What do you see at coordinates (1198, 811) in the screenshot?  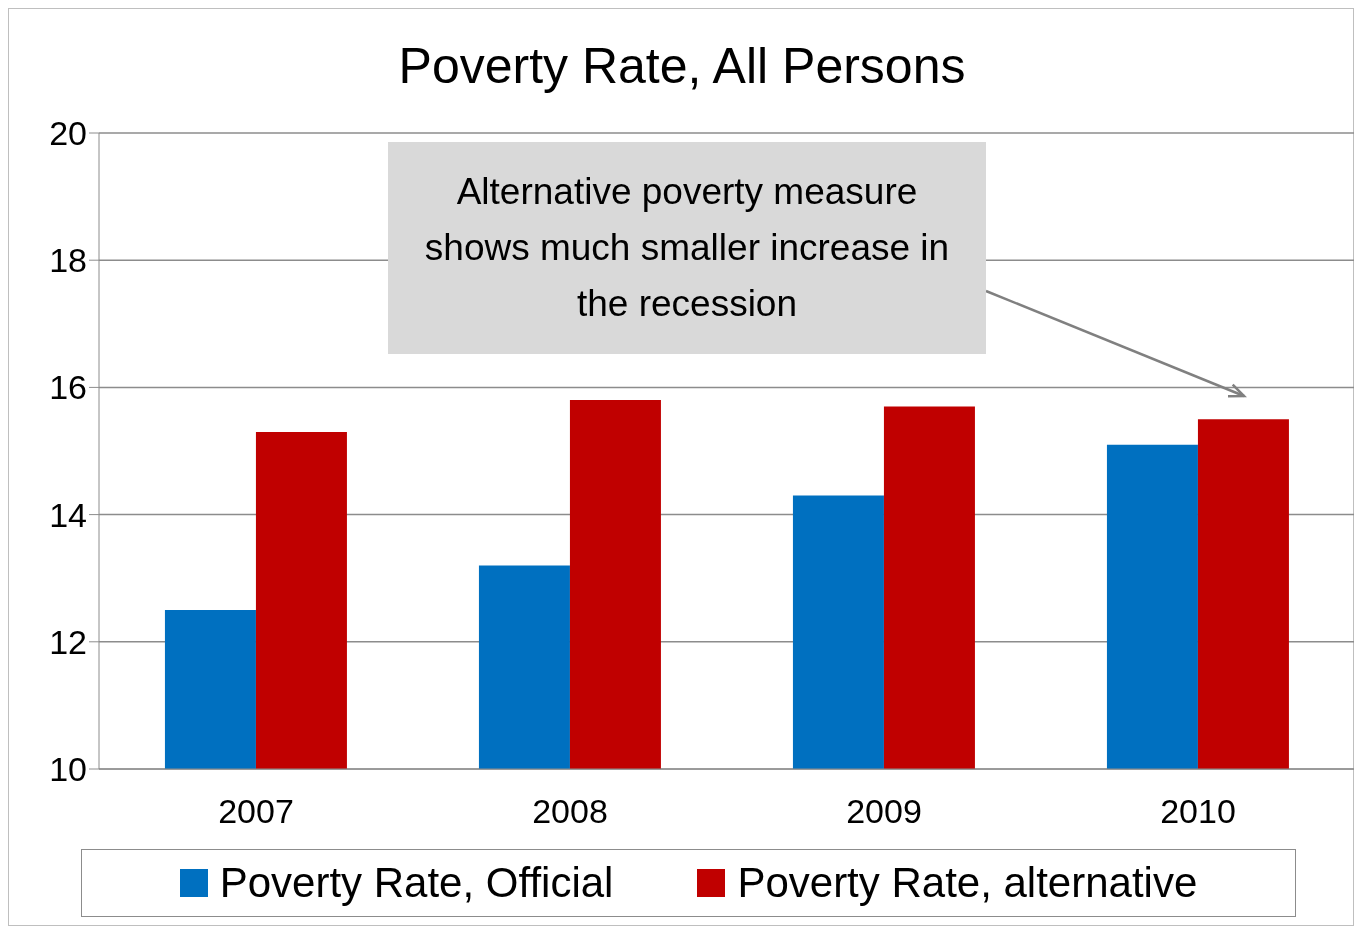 I see `x-tick-label: 2010` at bounding box center [1198, 811].